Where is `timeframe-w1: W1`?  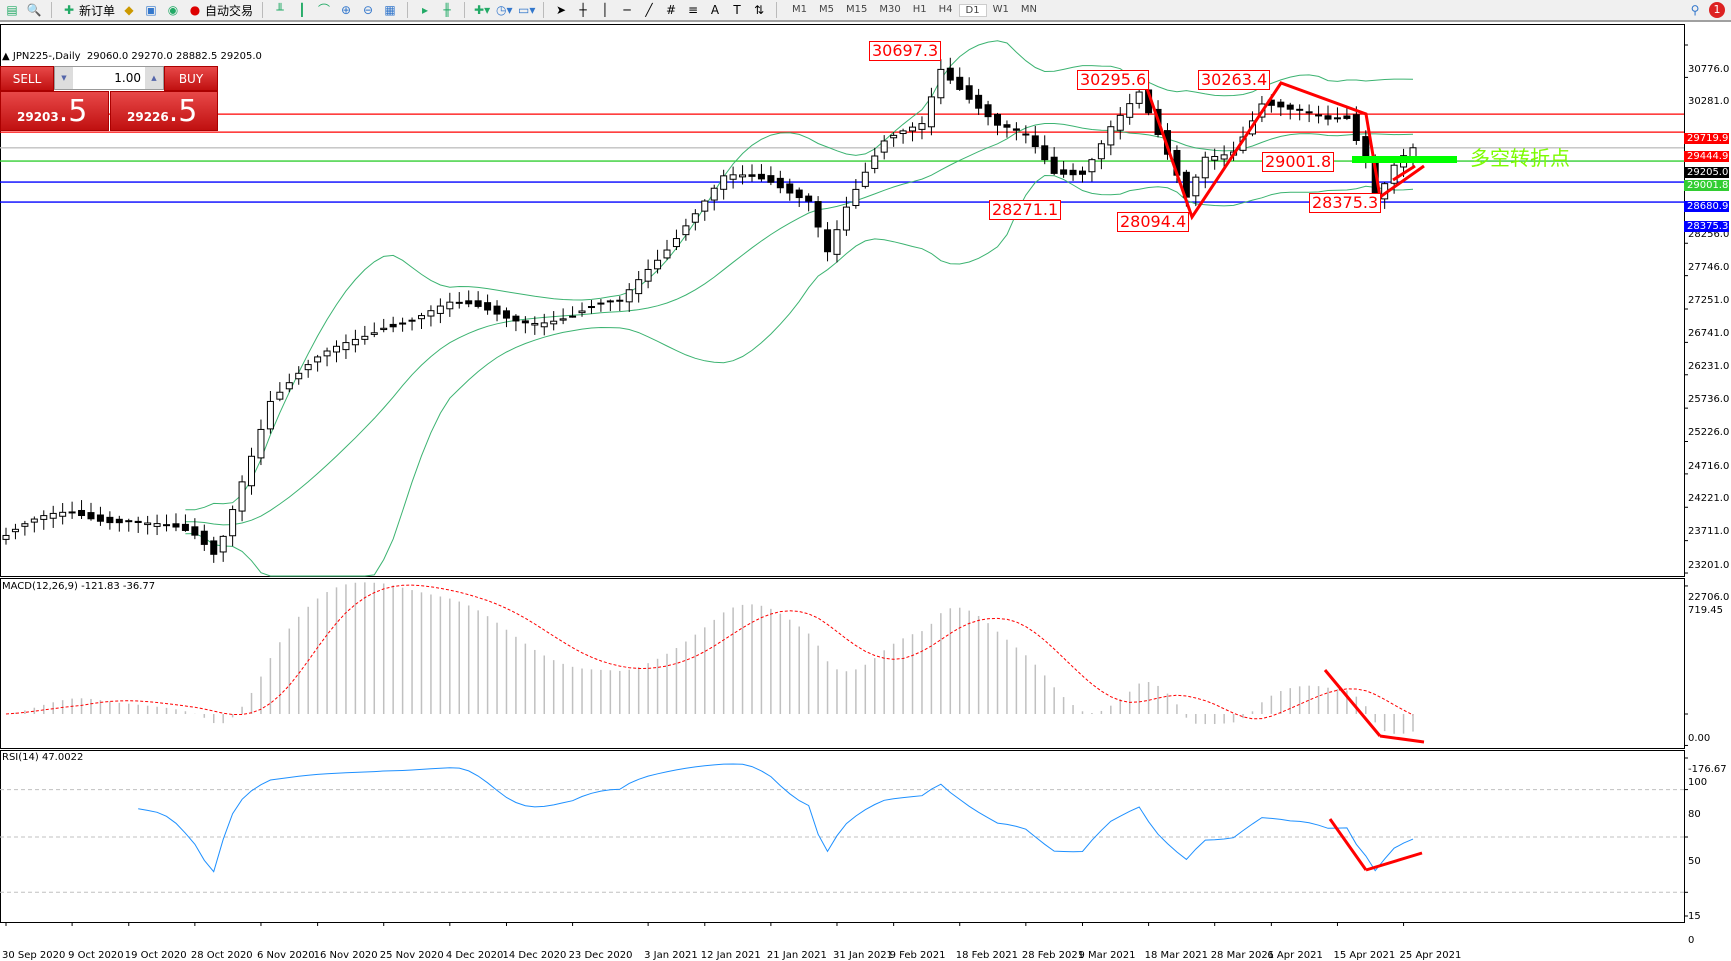
timeframe-w1: W1 is located at coordinates (1000, 9).